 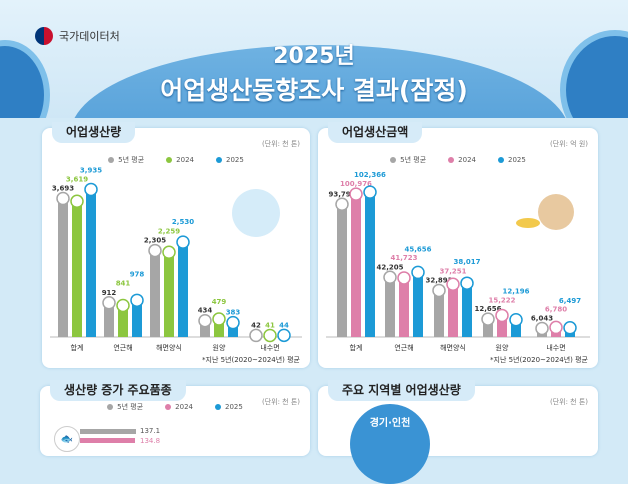 What do you see at coordinates (570, 301) in the screenshot?
I see `data-label: 6,497` at bounding box center [570, 301].